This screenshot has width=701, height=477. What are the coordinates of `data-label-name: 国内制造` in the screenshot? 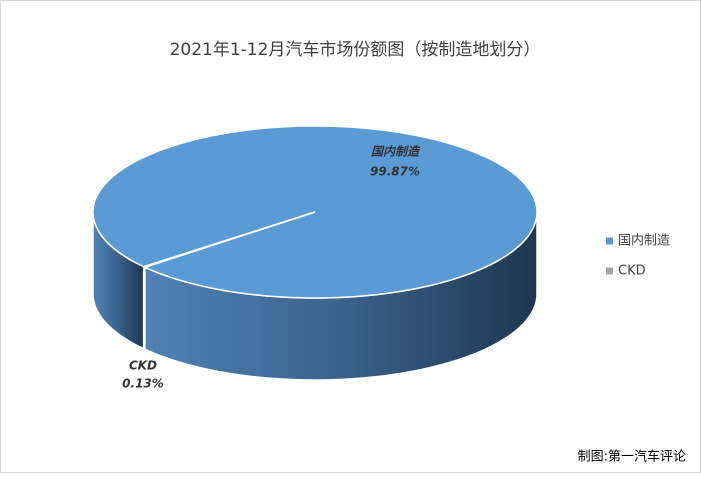 It's located at (396, 152).